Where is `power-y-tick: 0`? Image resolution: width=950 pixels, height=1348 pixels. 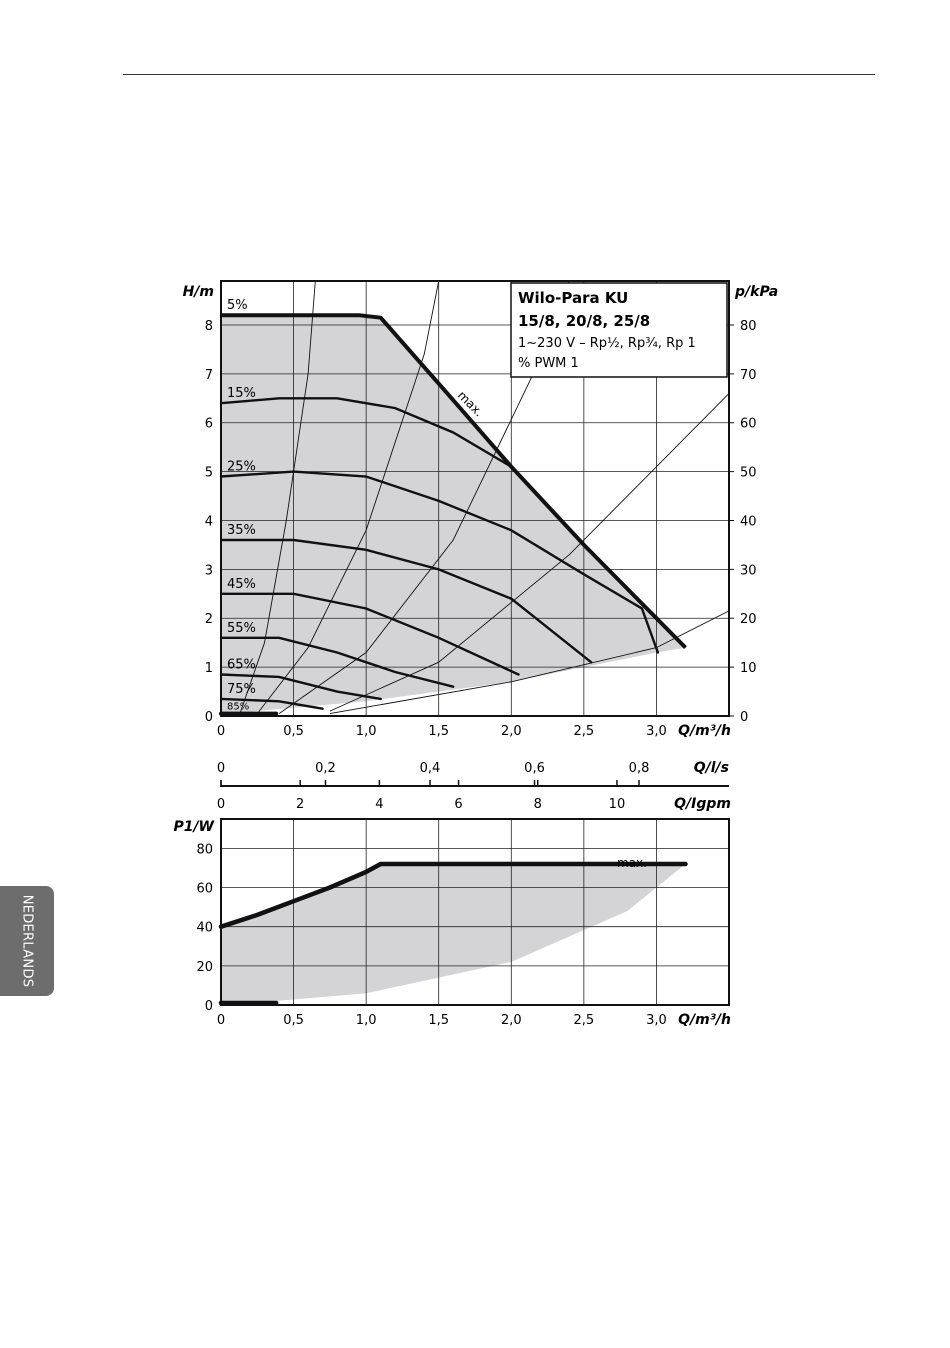
power-y-tick: 0 is located at coordinates (209, 1006).